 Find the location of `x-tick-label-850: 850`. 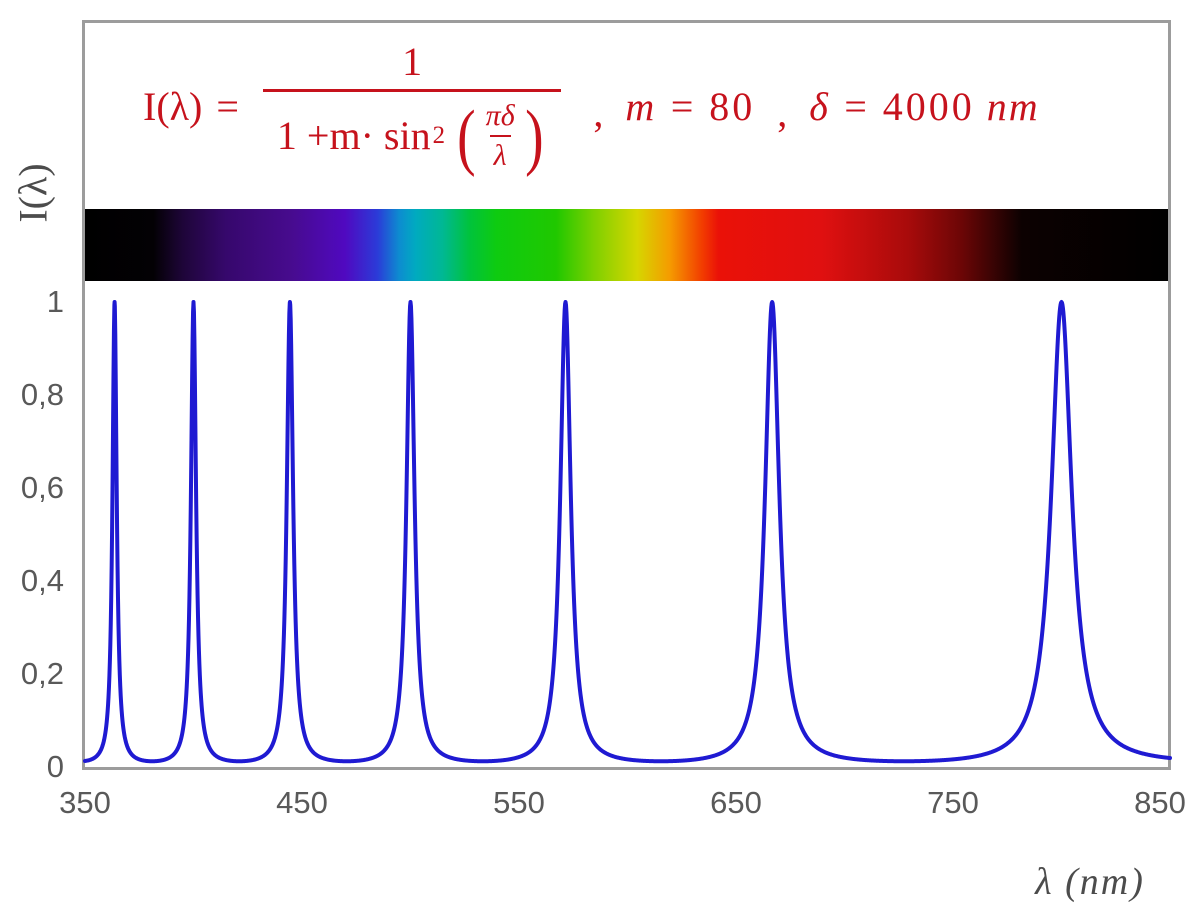

x-tick-label-850: 850 is located at coordinates (1160, 802).